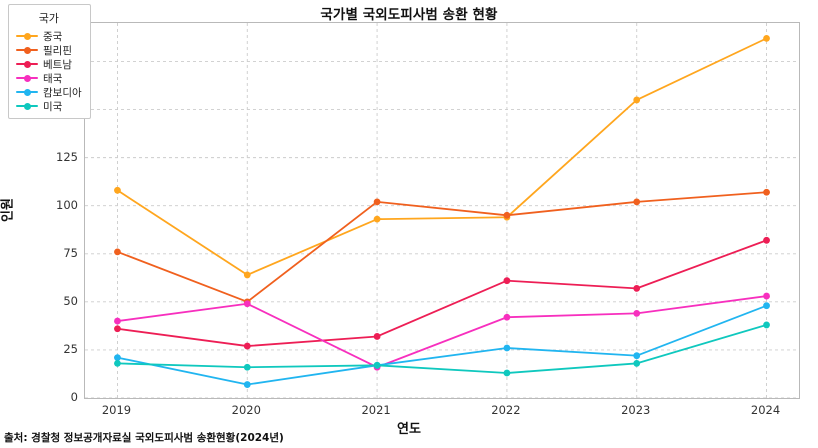 Image resolution: width=818 pixels, height=448 pixels. I want to click on x-axis-title: 연도, so click(409, 429).